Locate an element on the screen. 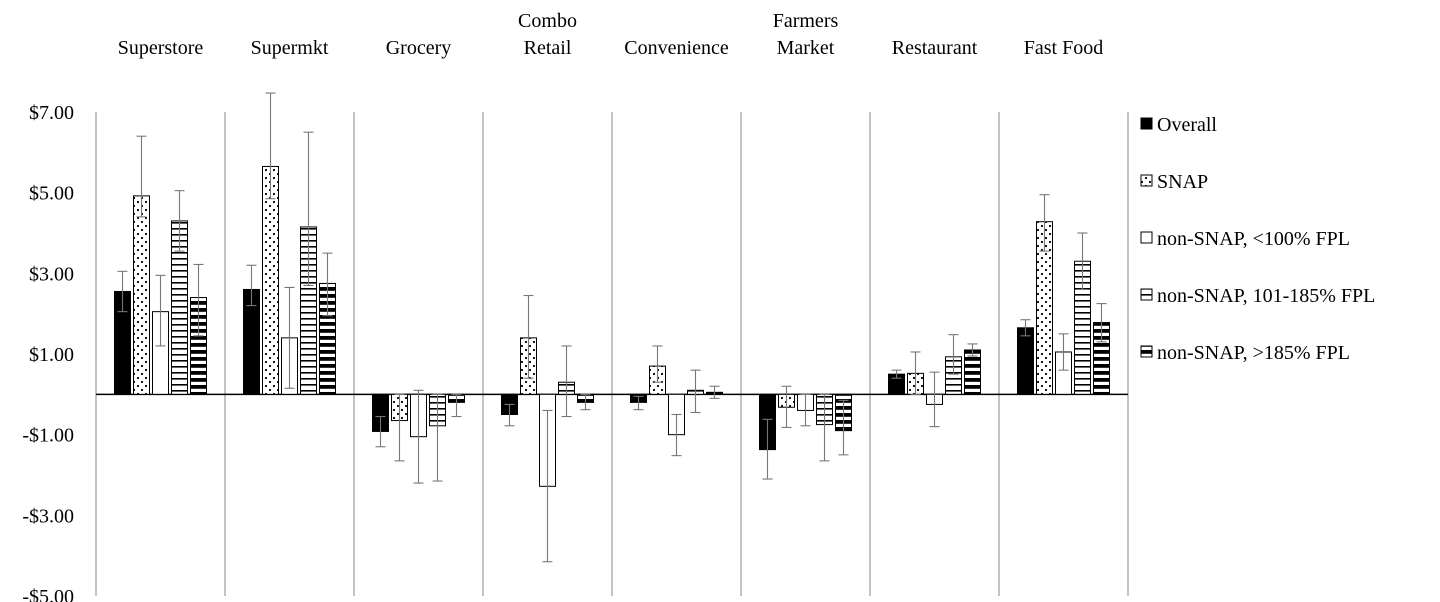 The image size is (1440, 602). category-label: Farmers Market is located at coordinates (806, 34).